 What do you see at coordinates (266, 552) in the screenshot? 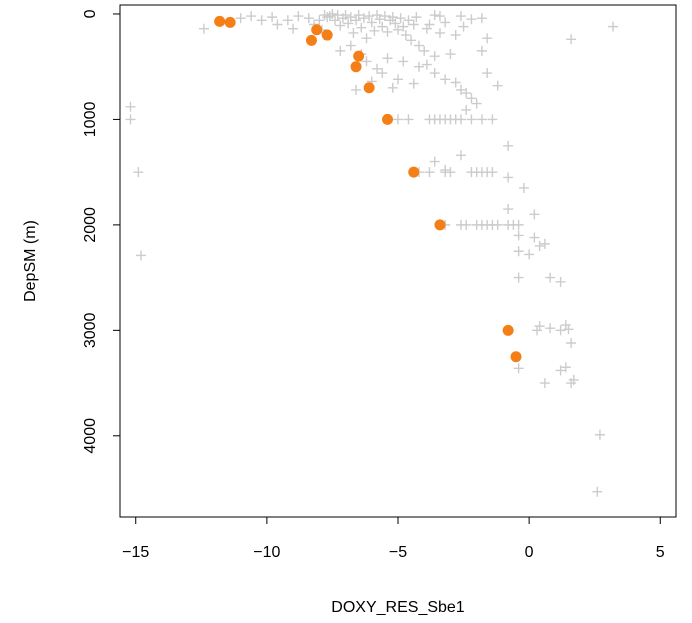
I see `x-tick-label: −10` at bounding box center [266, 552].